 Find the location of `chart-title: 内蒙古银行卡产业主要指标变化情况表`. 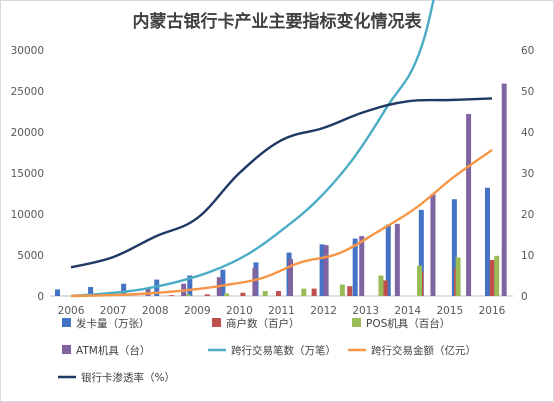

chart-title: 内蒙古银行卡产业主要指标变化情况表 is located at coordinates (277, 22).